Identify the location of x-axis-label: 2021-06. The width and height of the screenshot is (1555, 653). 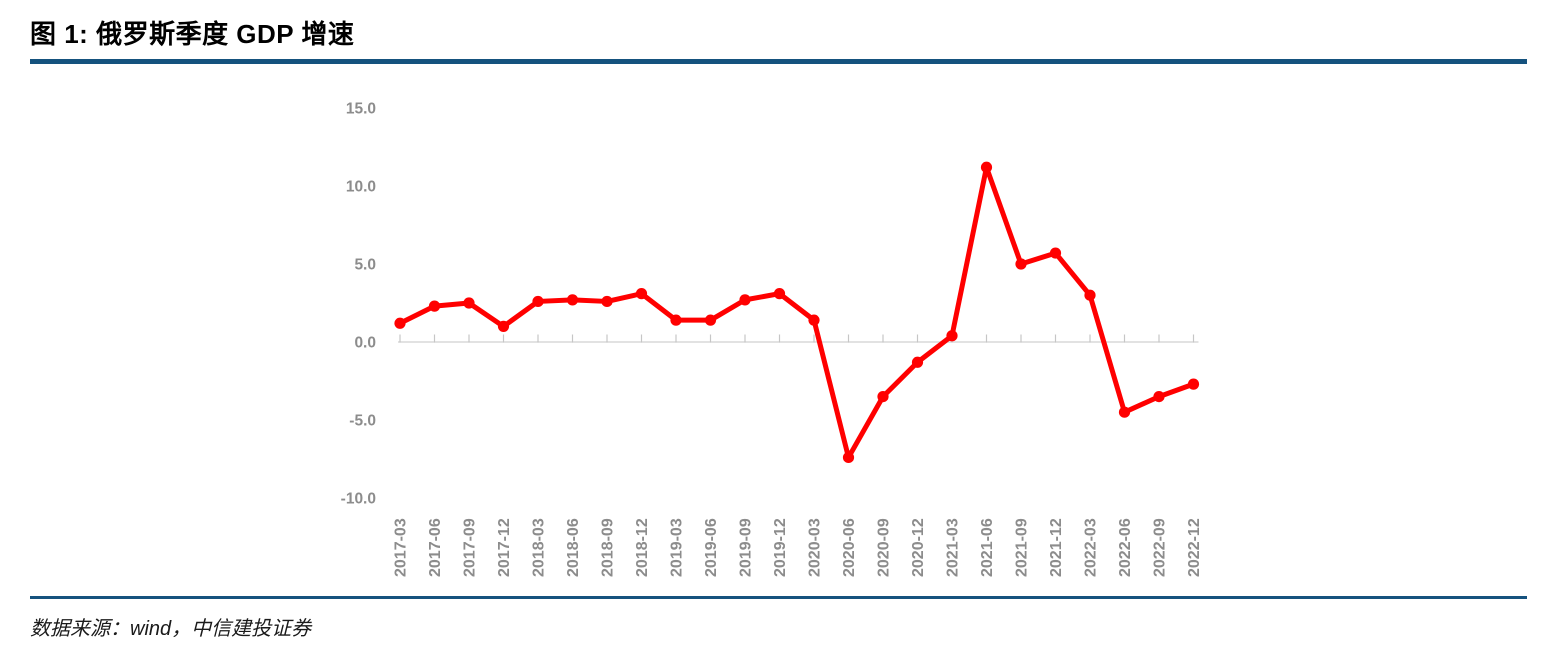
(987, 547).